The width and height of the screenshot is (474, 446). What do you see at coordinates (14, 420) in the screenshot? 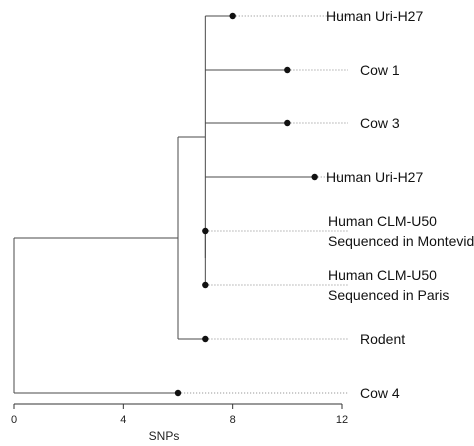
I see `tick-label-0: 0` at bounding box center [14, 420].